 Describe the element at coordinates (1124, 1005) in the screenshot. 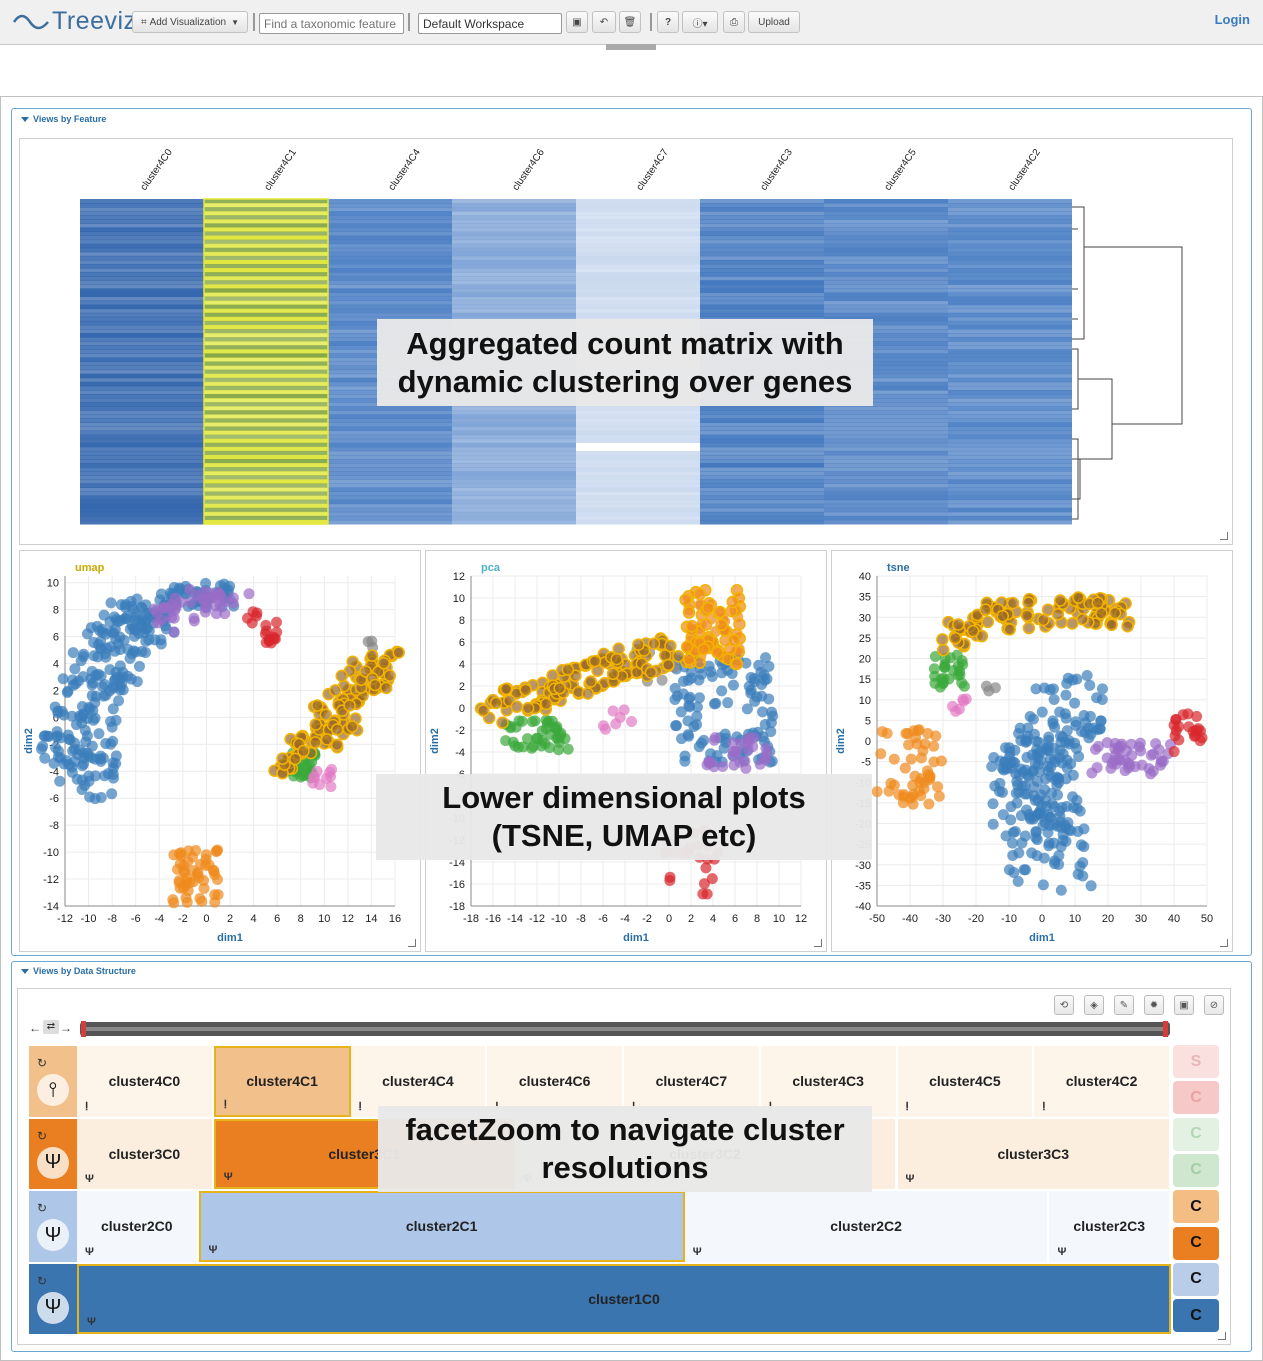

I see `edit-button: ✎` at that location.